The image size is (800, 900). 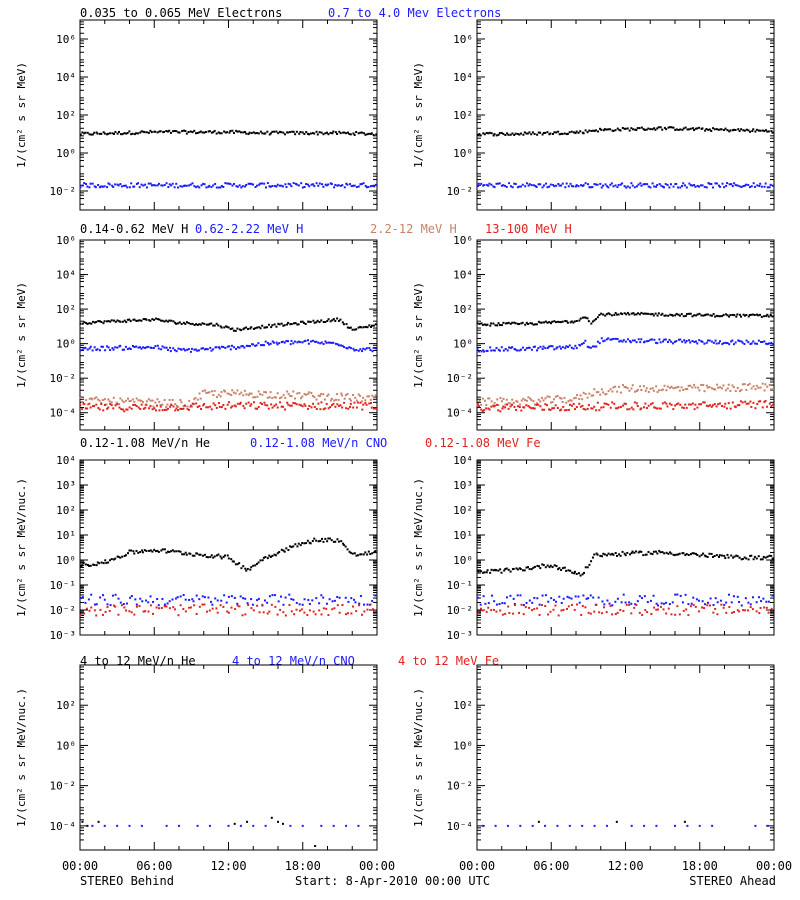 I want to click on y-tick-label: 10⁻², so click(x=63, y=191).